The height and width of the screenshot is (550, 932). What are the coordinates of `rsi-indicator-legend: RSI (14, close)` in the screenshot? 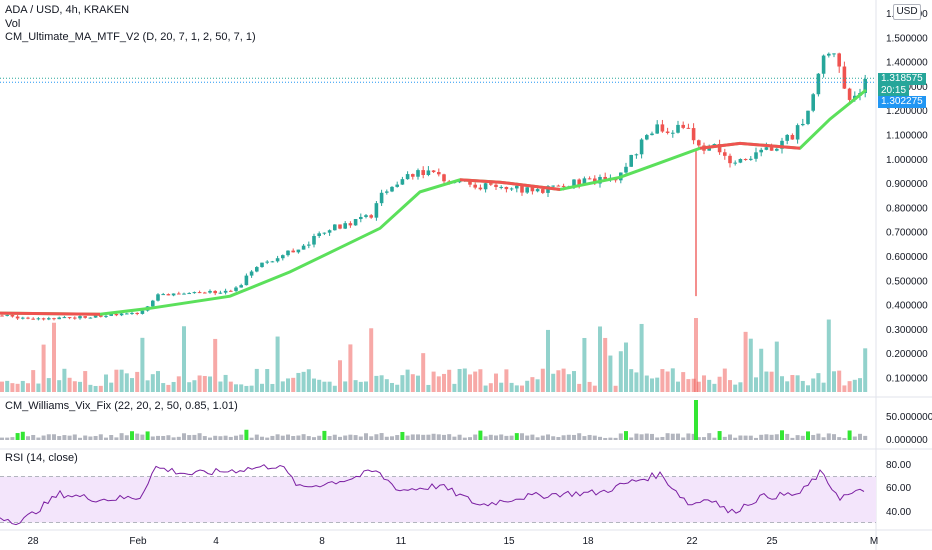 It's located at (41, 458).